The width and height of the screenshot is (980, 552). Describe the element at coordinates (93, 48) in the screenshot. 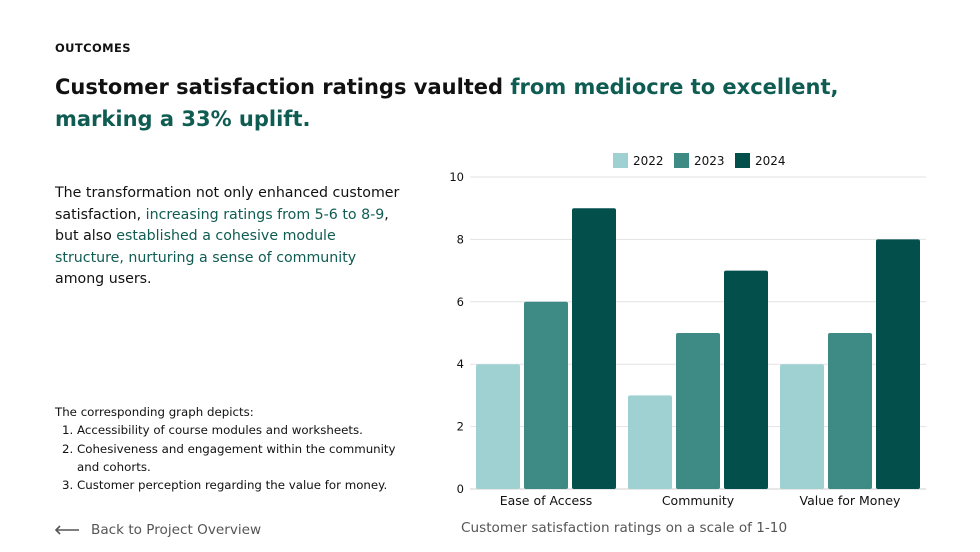

I see `section-eyebrow: OUTCOMES` at that location.